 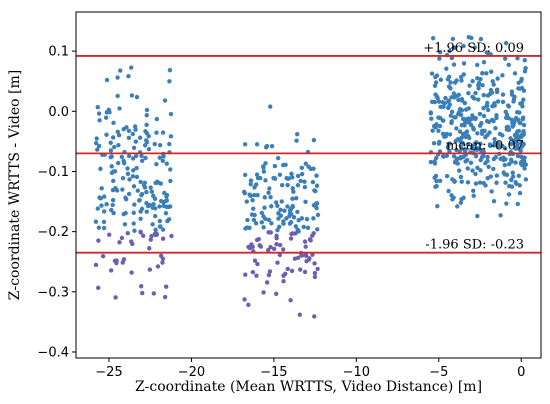 What do you see at coordinates (53, 172) in the screenshot?
I see `y-tick-label: −0.1` at bounding box center [53, 172].